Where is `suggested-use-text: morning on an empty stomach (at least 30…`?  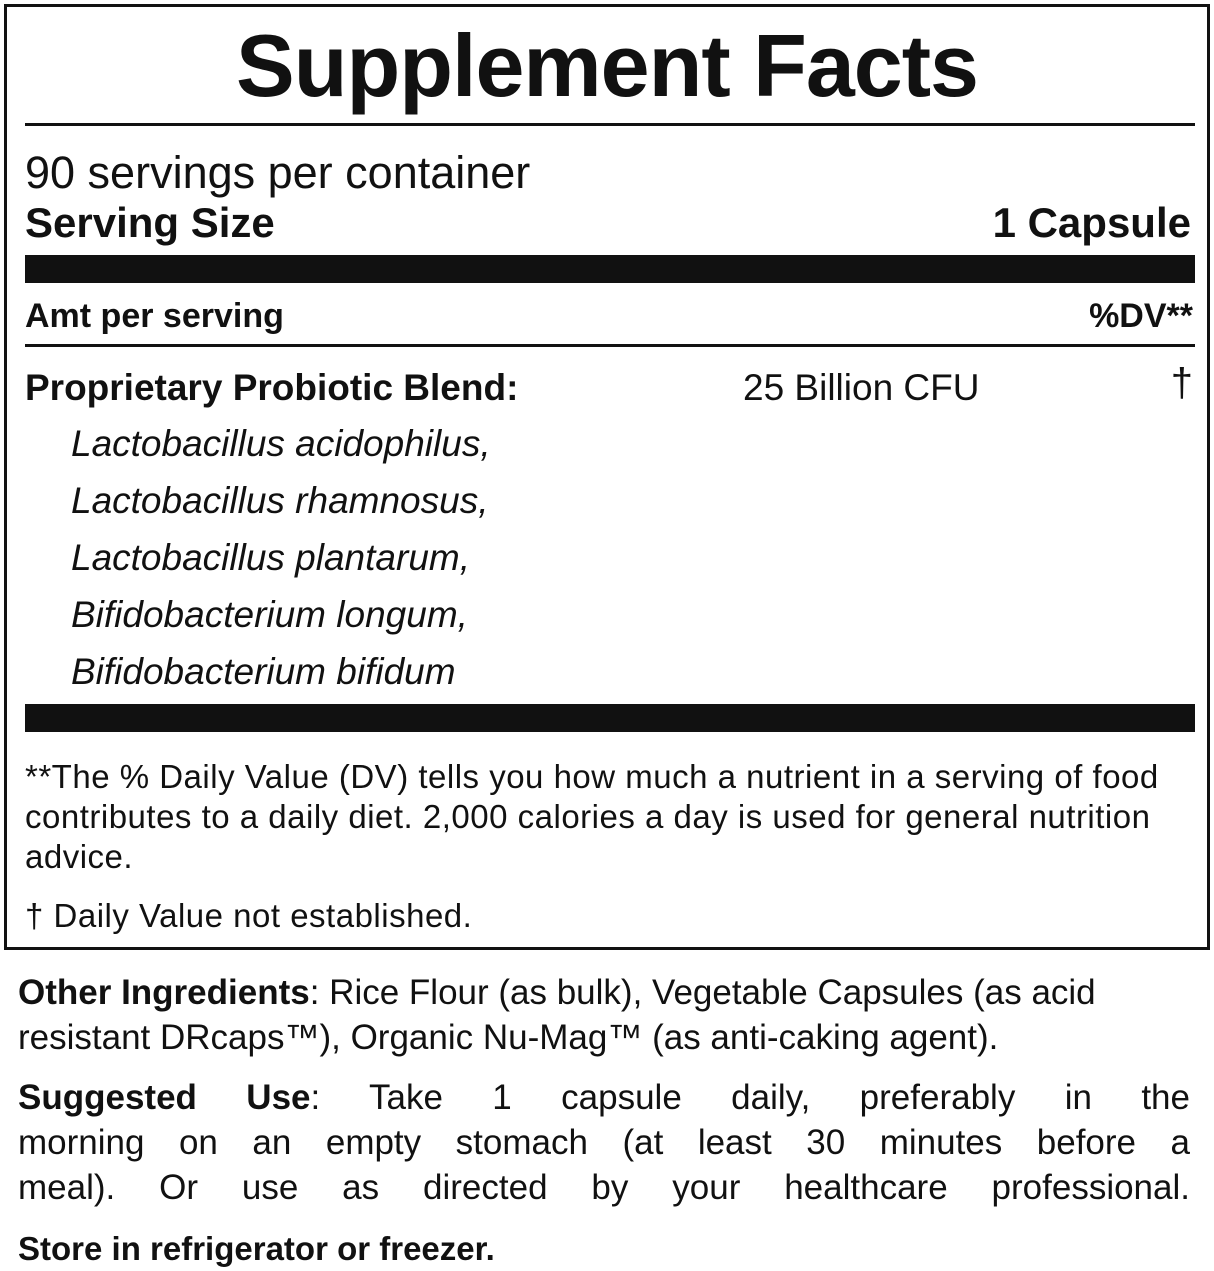
suggested-use-text: morning on an empty stomach (at least 30… is located at coordinates (604, 1142).